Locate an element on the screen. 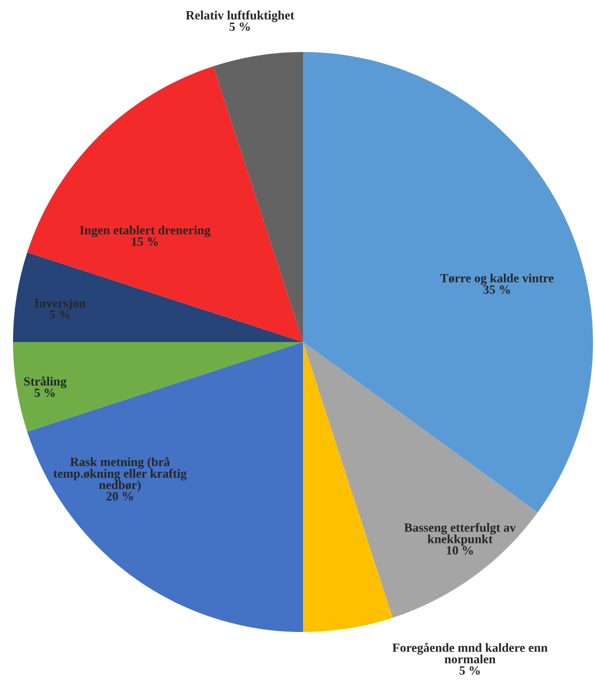  data-label: 10 % is located at coordinates (459, 550).